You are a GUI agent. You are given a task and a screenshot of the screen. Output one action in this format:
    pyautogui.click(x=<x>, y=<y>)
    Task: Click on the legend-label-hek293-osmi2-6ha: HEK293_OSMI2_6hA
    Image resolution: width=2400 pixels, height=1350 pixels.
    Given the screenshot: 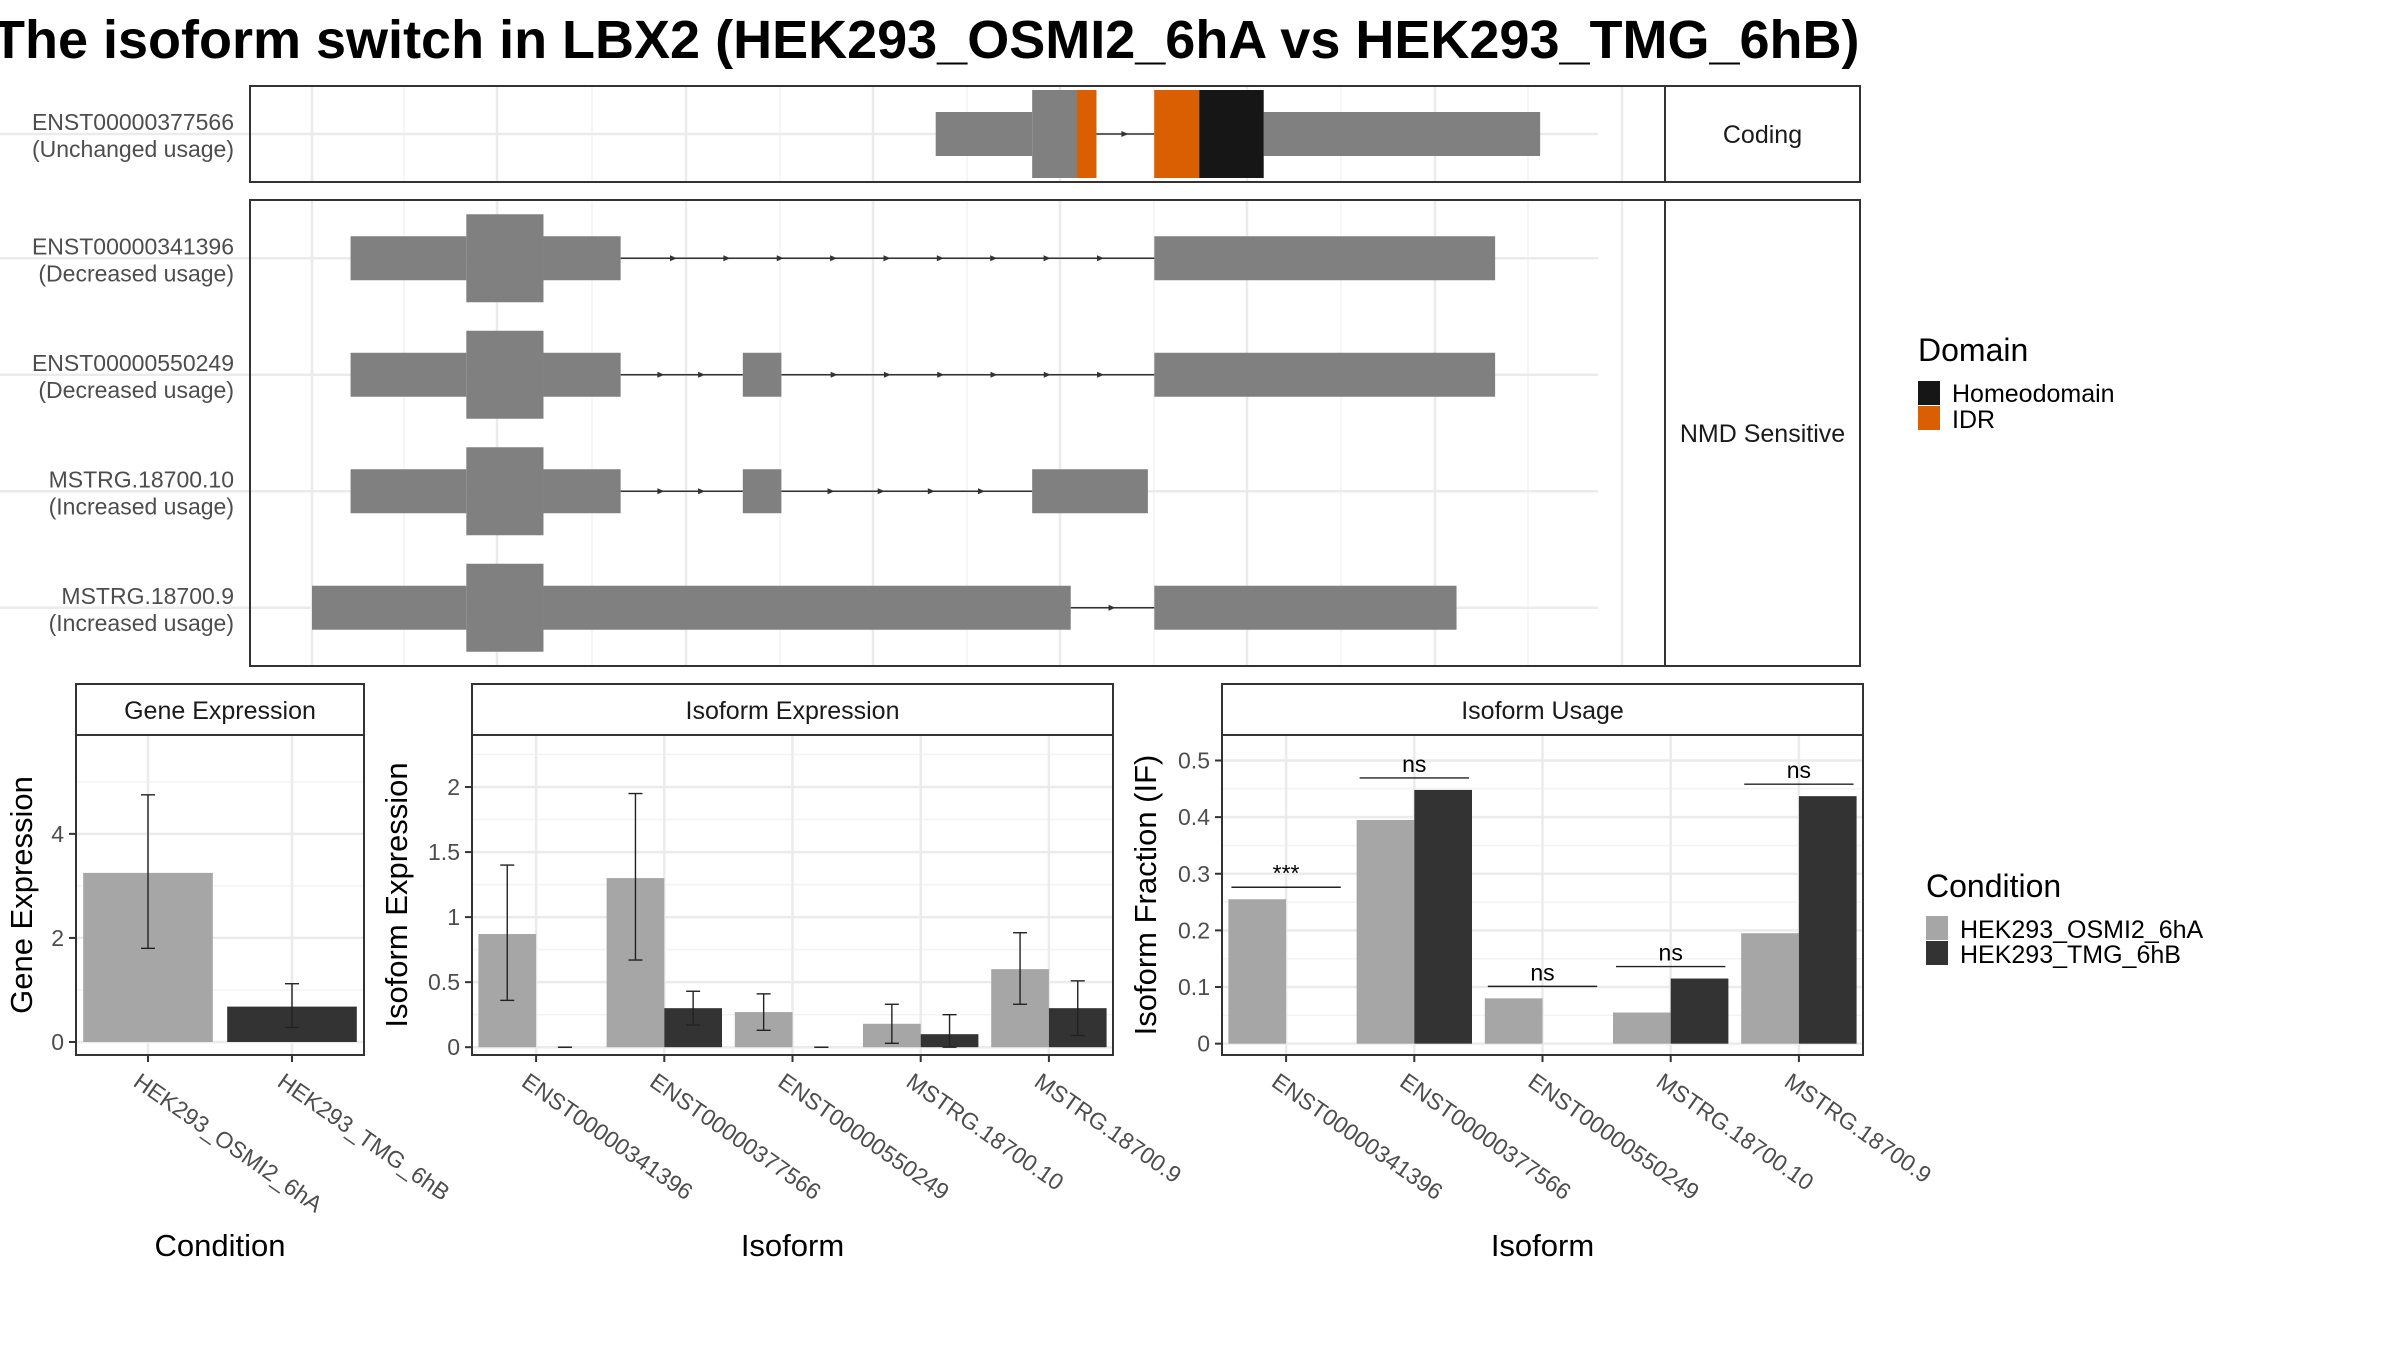 What is the action you would take?
    pyautogui.click(x=2082, y=930)
    